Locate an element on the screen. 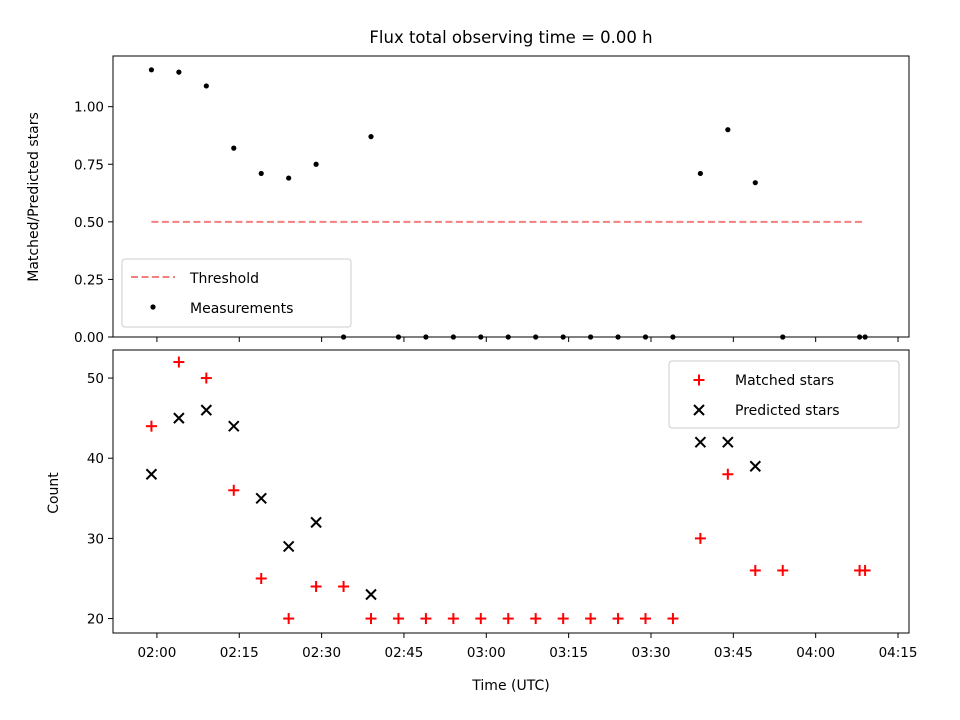 This screenshot has width=960, height=720. top-y-axis-label: Matched/Predicted stars is located at coordinates (34, 197).